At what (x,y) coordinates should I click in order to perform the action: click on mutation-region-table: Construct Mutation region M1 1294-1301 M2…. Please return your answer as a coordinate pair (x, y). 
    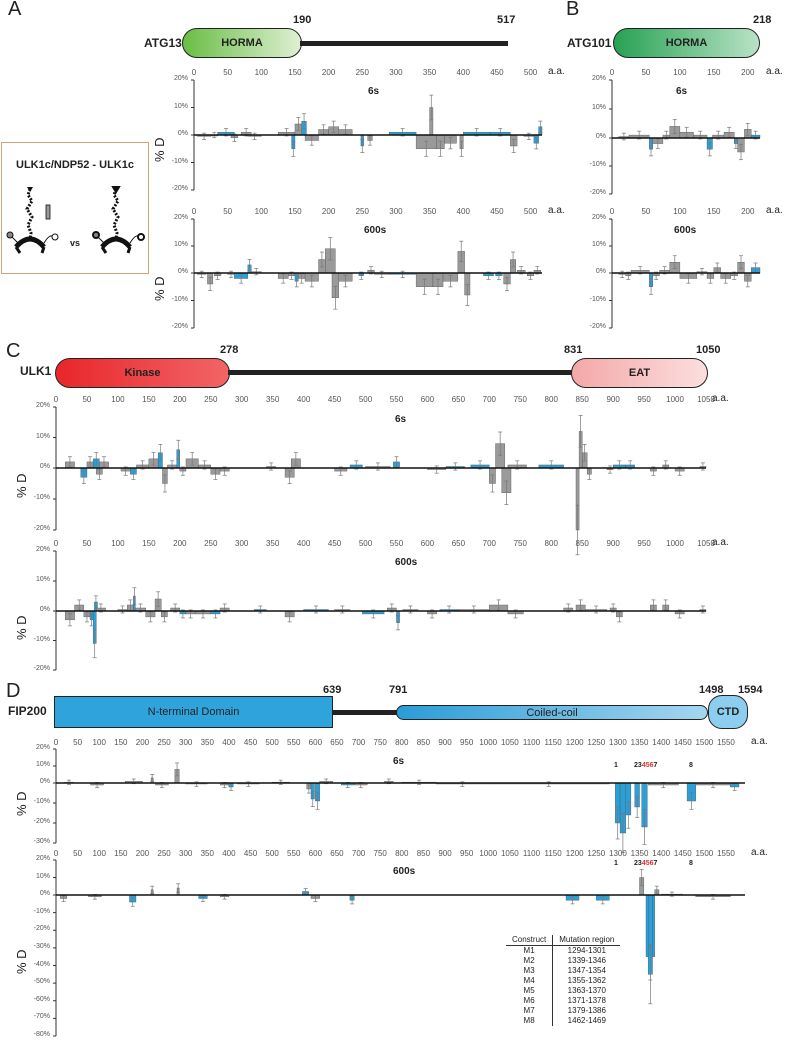
    Looking at the image, I should click on (563, 980).